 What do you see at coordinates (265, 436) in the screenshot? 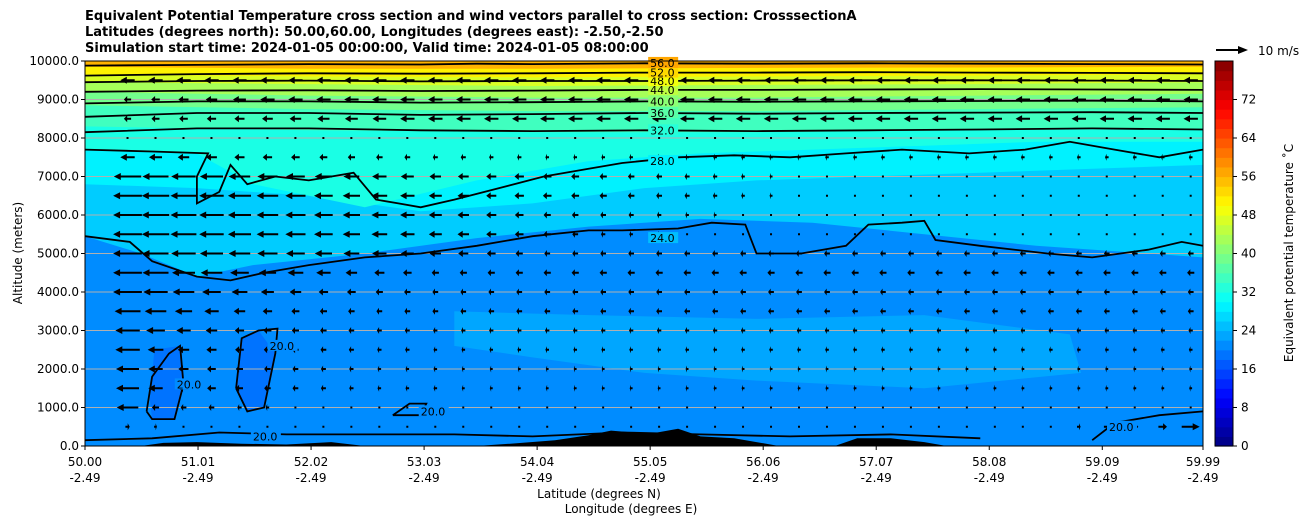
I see `contour-label-13: 20.0` at bounding box center [265, 436].